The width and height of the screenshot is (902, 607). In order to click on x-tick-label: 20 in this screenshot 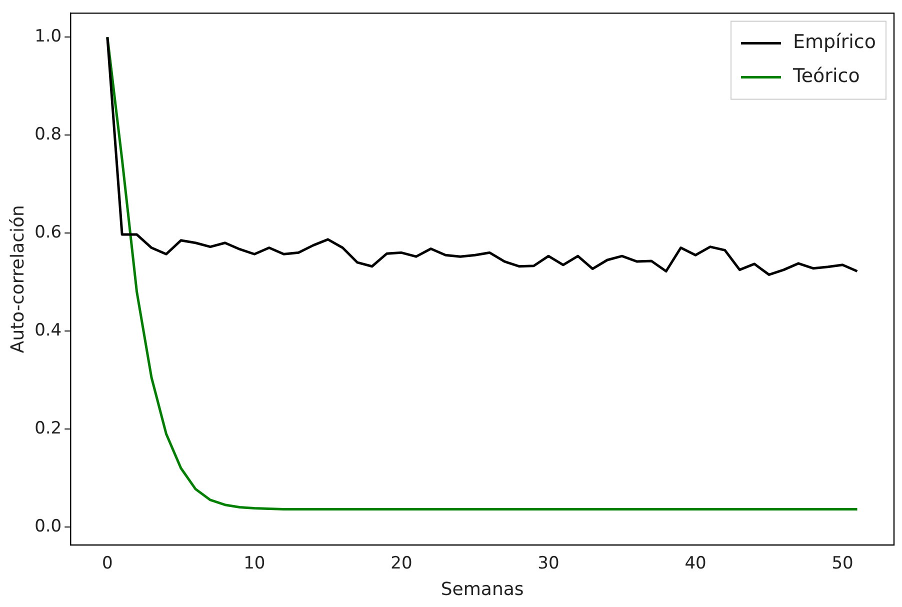, I will do `click(401, 564)`.